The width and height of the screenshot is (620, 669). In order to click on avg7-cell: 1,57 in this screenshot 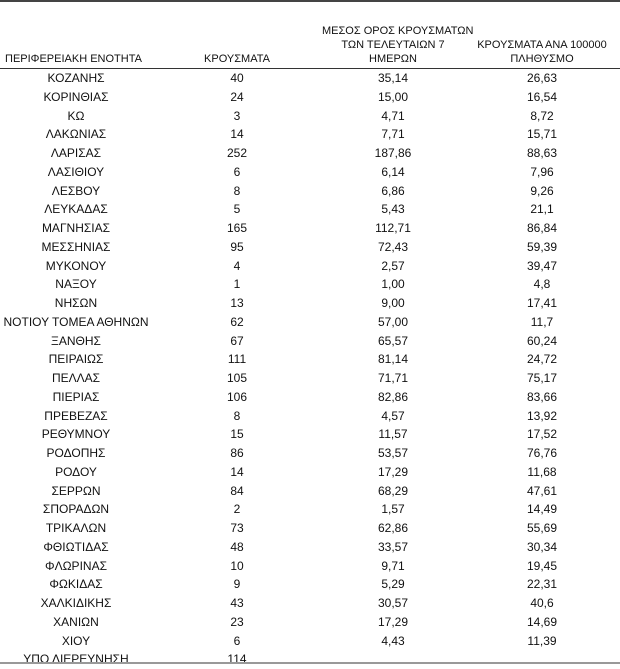, I will do `click(393, 509)`.